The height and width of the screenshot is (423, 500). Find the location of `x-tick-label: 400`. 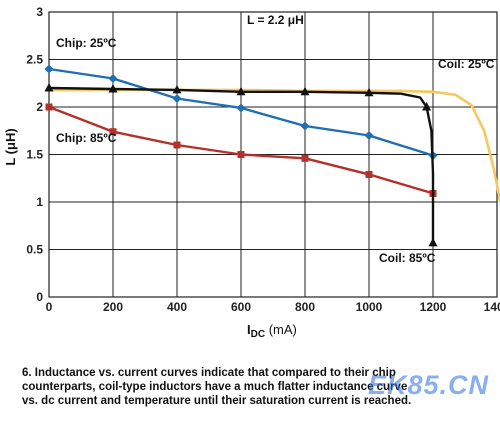

x-tick-label: 400 is located at coordinates (177, 307).